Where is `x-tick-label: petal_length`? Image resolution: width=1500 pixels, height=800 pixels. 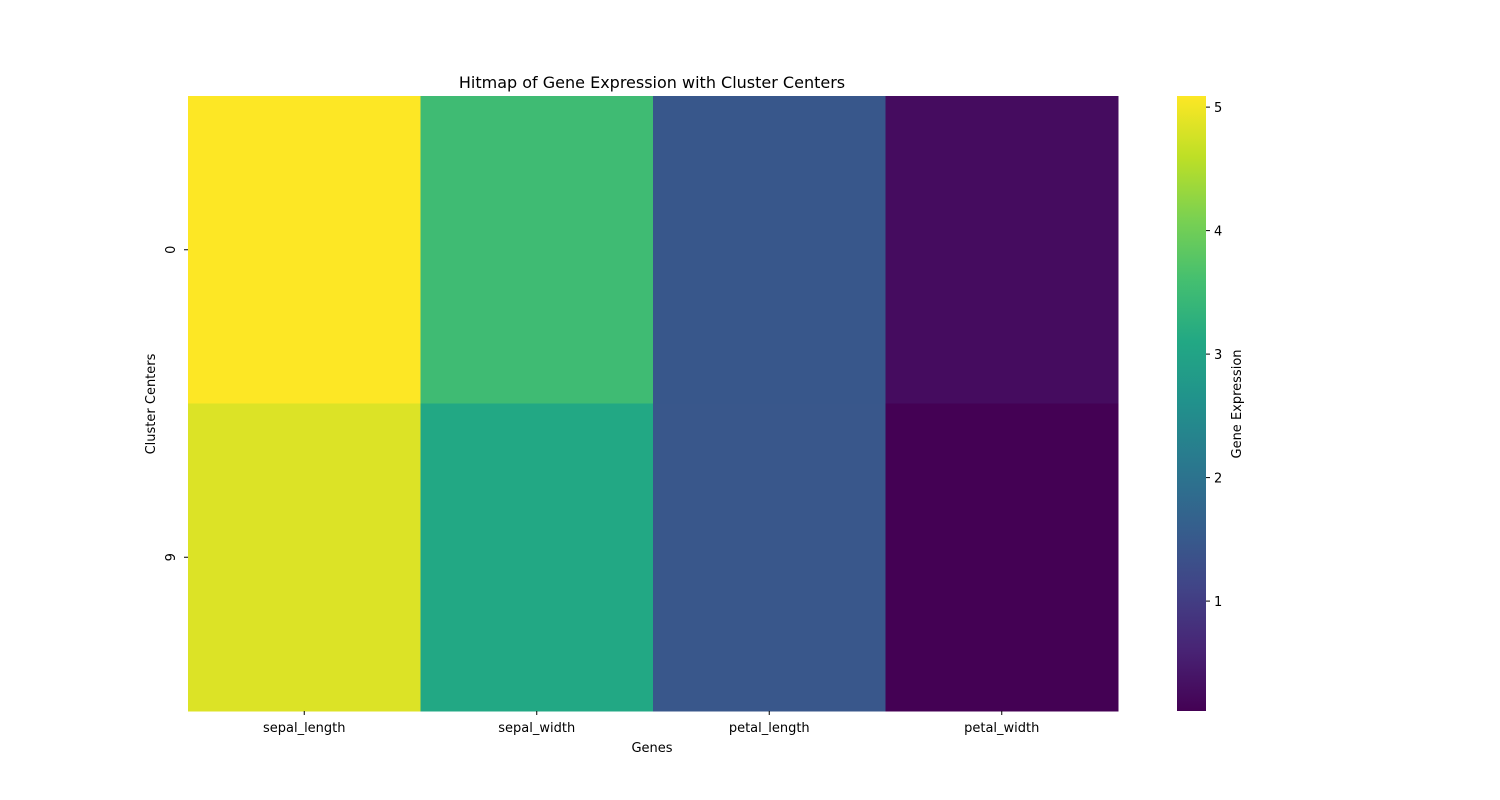 x-tick-label: petal_length is located at coordinates (769, 728).